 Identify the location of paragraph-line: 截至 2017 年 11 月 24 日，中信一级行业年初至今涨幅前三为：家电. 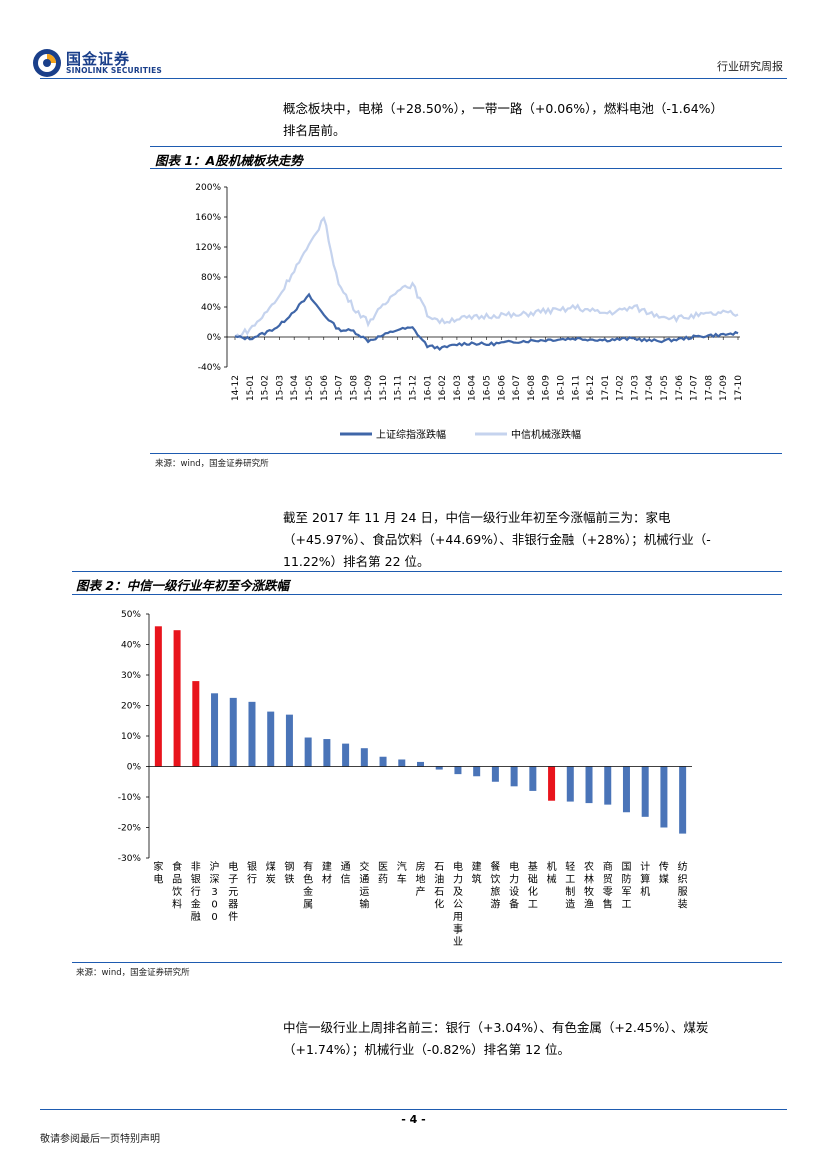
(477, 517).